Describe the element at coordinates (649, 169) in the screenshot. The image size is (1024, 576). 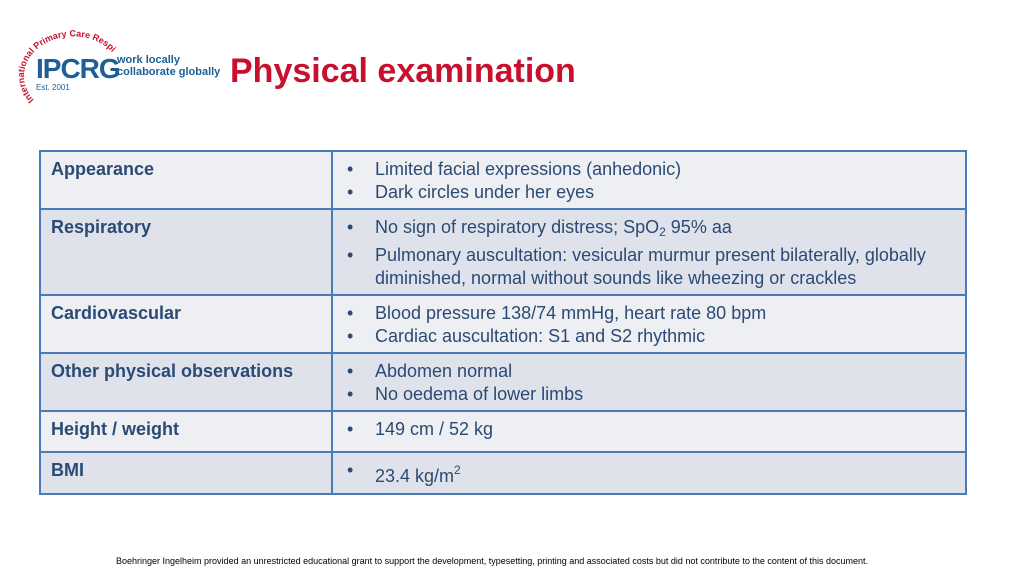
I see `bullet-item: Limited facial expressions (anhedonic)` at that location.